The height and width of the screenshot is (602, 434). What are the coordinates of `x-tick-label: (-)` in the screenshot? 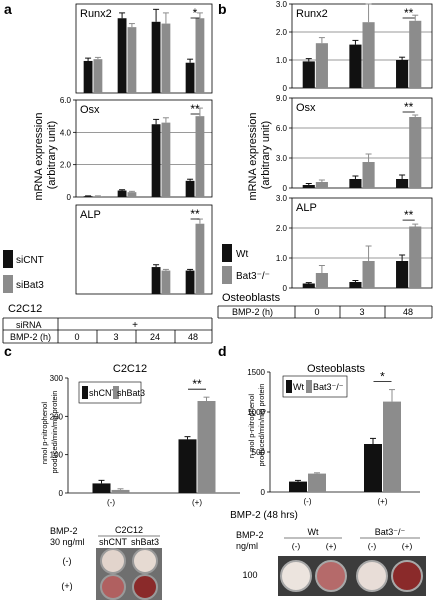 It's located at (111, 502).